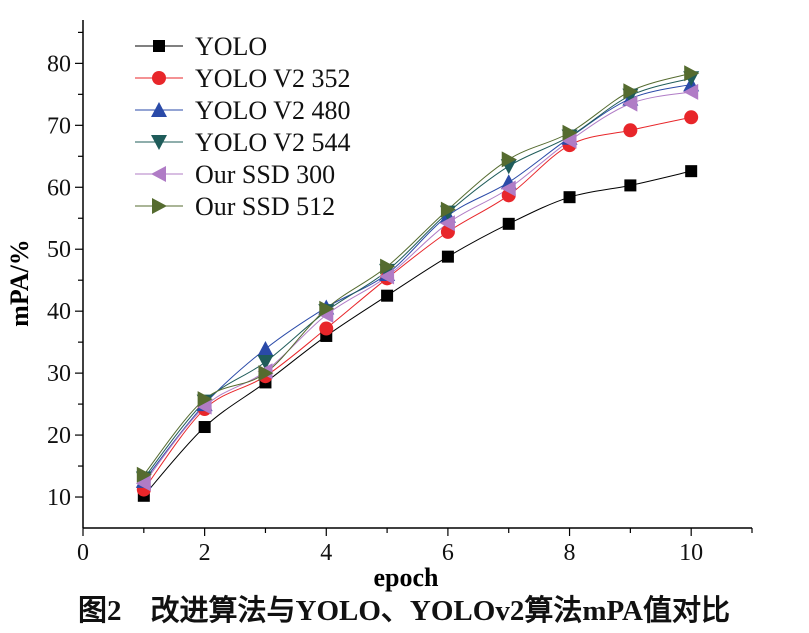 The image size is (809, 633). What do you see at coordinates (570, 553) in the screenshot?
I see `x-tick-label: 8` at bounding box center [570, 553].